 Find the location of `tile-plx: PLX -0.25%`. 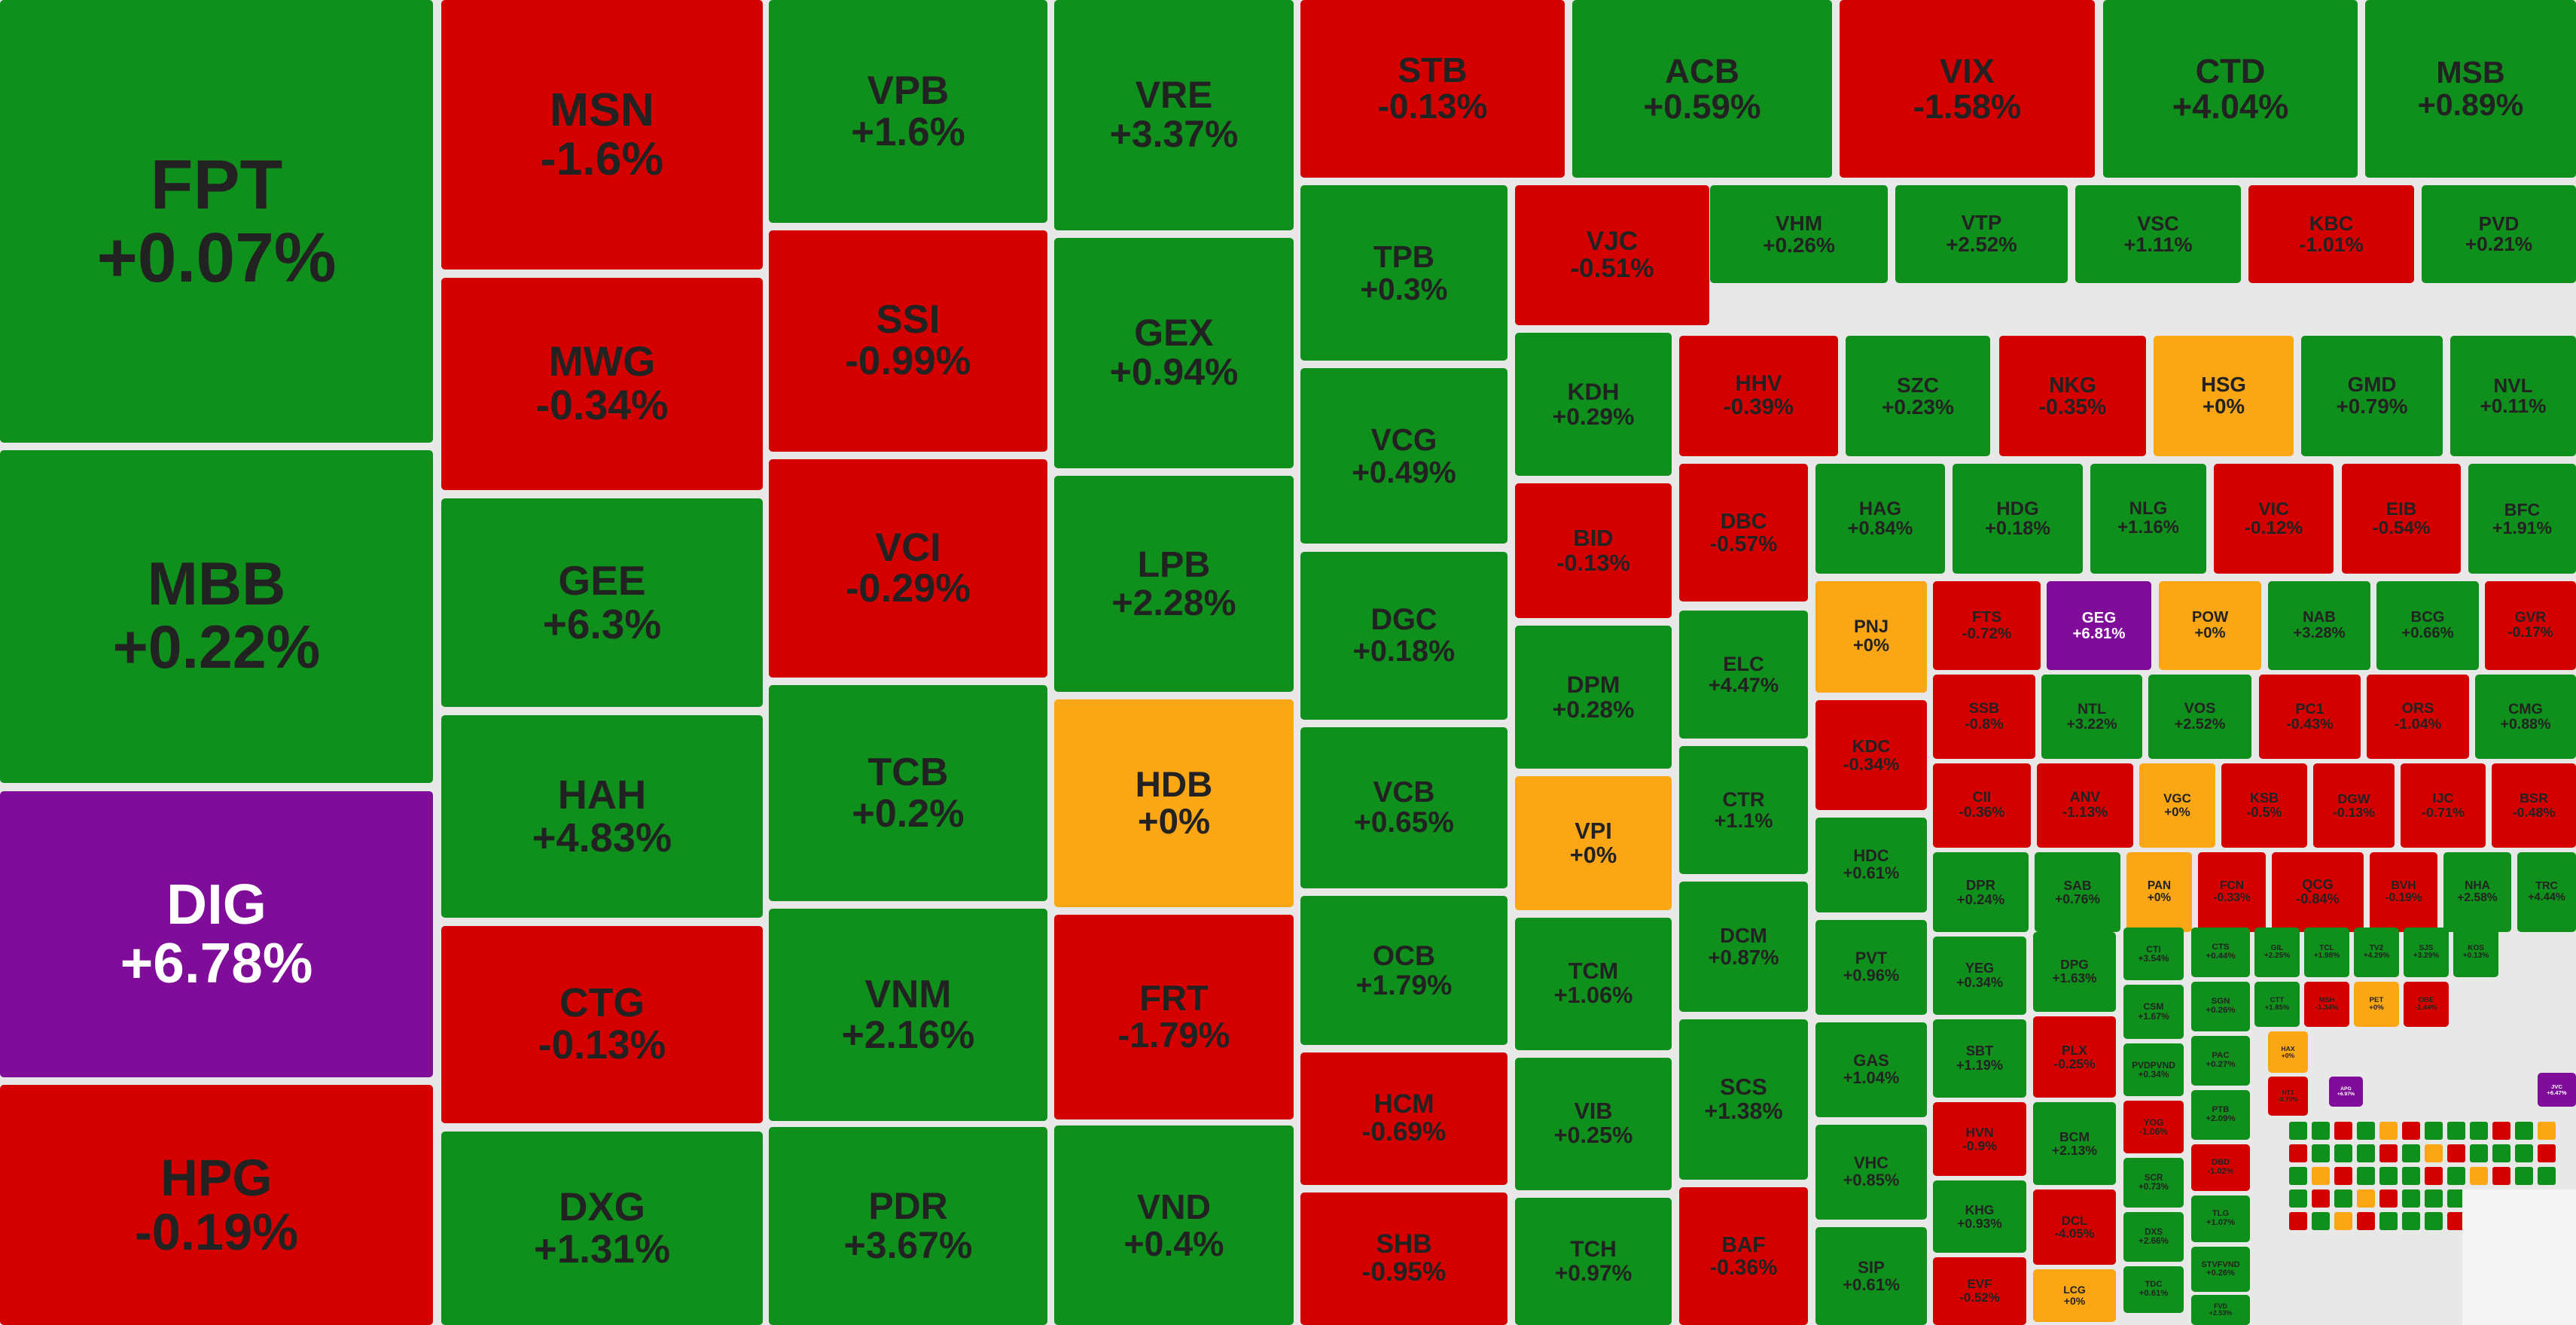

tile-plx: PLX -0.25% is located at coordinates (2074, 1057).